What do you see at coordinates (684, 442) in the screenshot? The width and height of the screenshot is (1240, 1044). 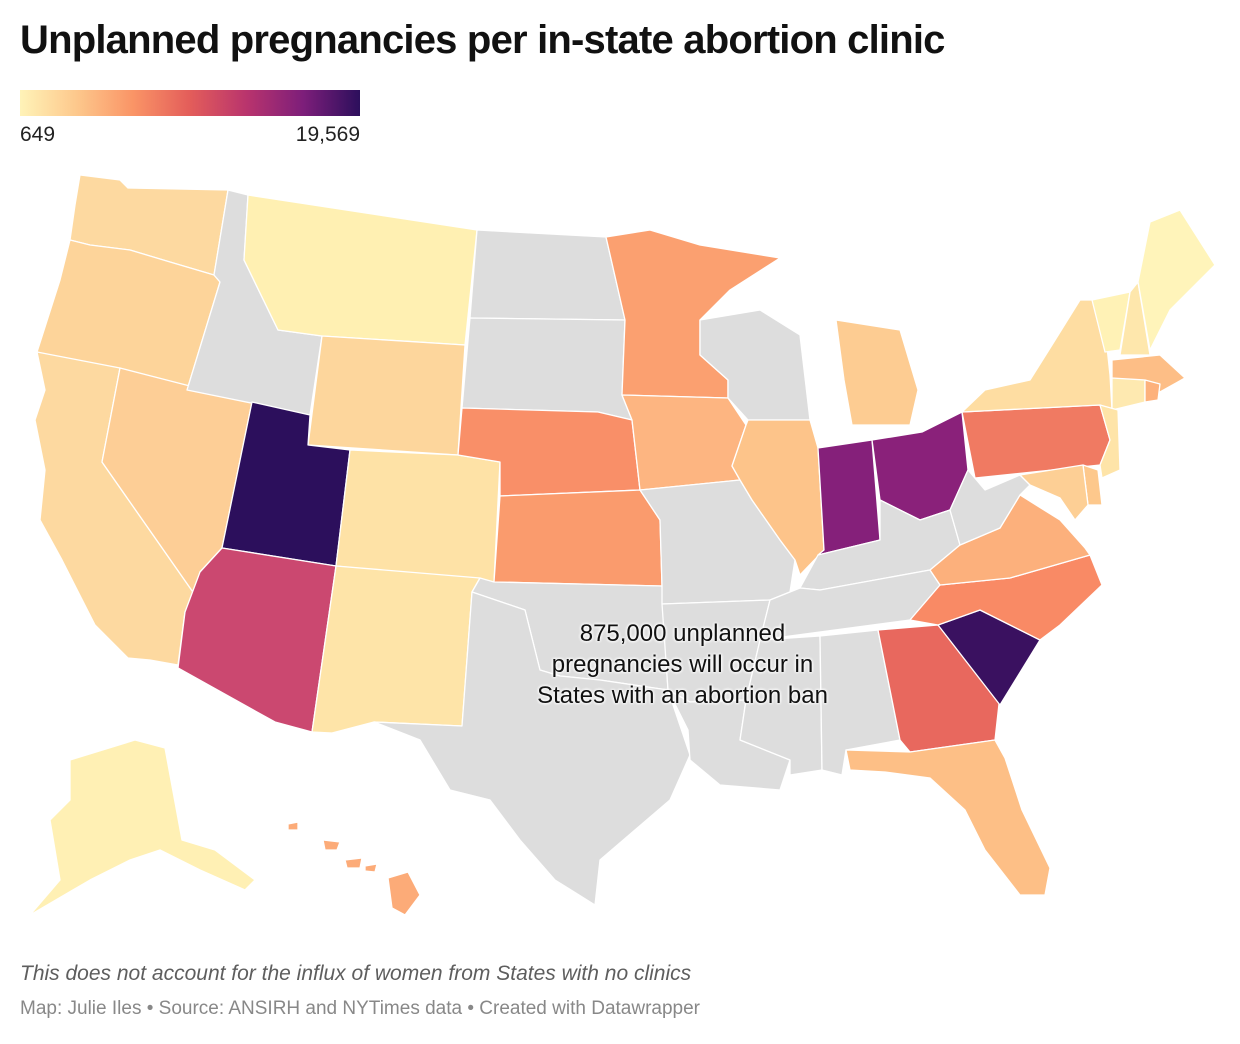 I see `state-ia` at bounding box center [684, 442].